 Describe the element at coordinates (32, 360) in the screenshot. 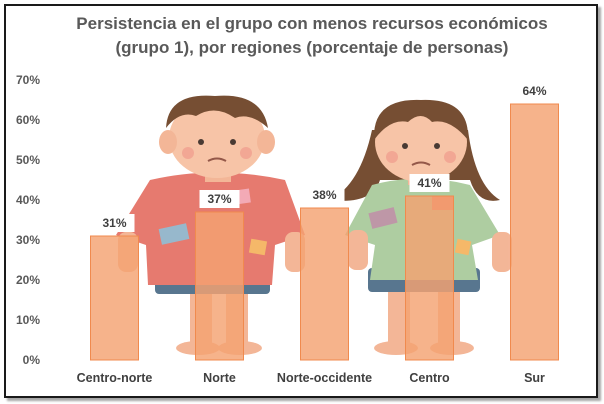

I see `y-tick-label: 0%` at that location.